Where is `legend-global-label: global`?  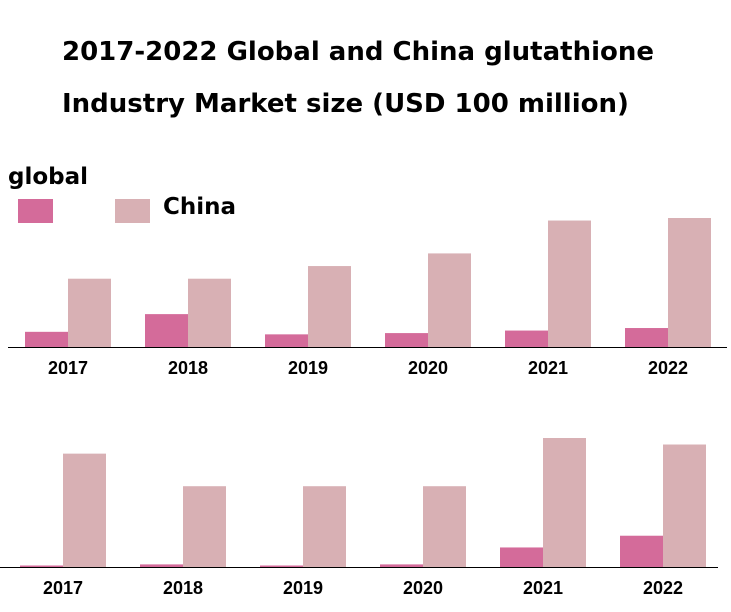 legend-global-label: global is located at coordinates (48, 177).